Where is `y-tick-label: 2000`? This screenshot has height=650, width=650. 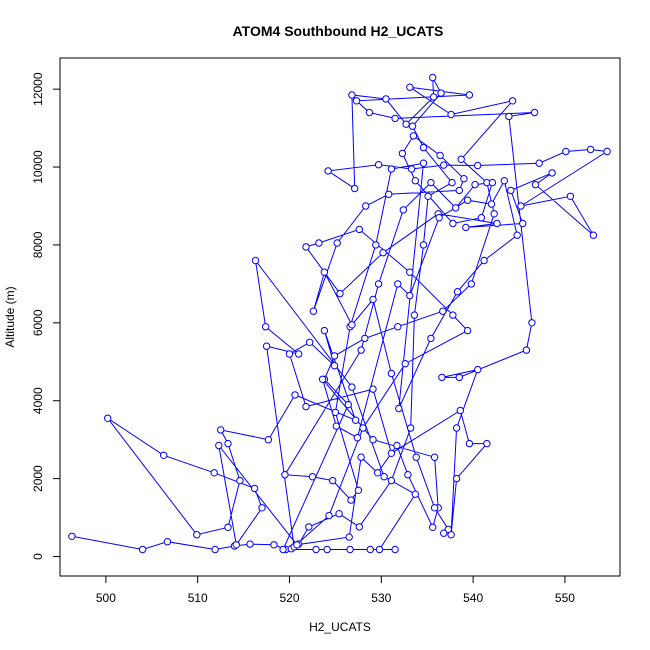 y-tick-label: 2000 is located at coordinates (38, 478).